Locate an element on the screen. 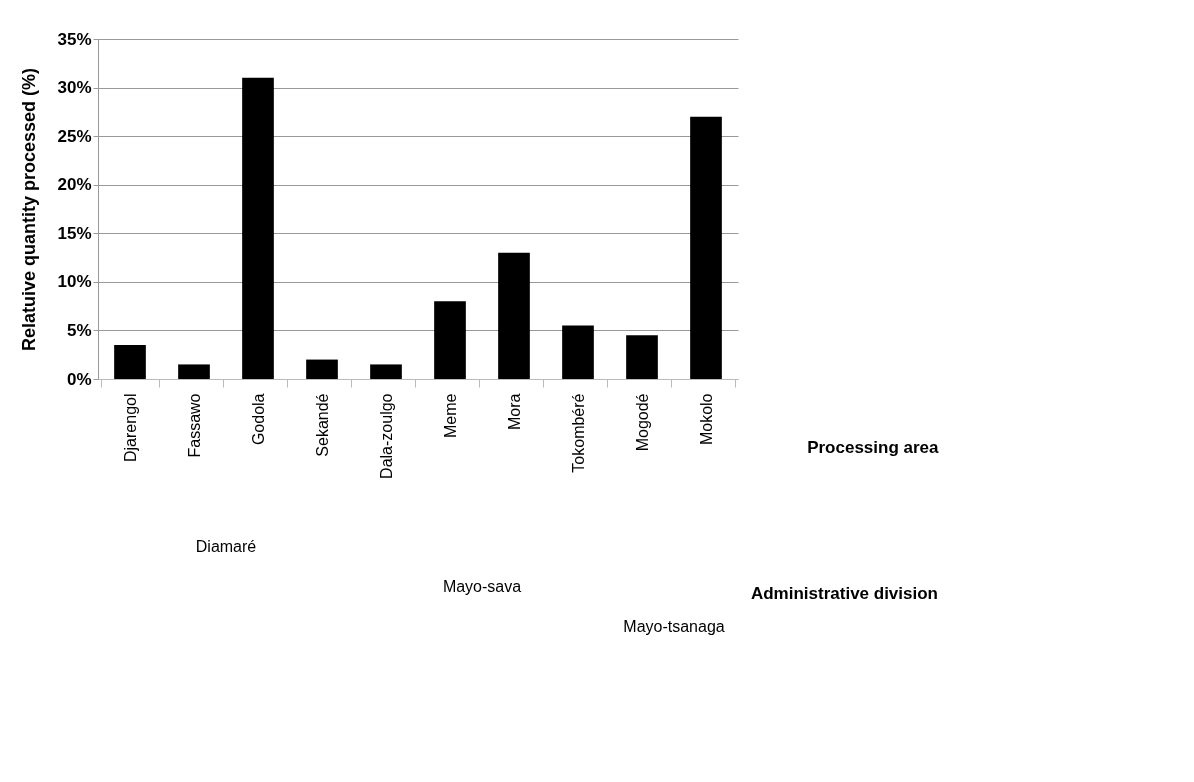 This screenshot has width=1194, height=782. x-tick-label: Mokolo is located at coordinates (706, 419).